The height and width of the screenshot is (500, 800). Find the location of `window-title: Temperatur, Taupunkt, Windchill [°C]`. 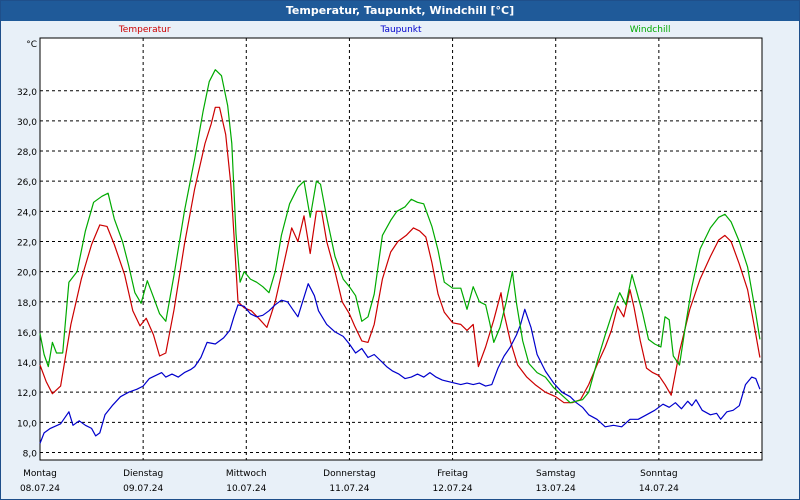

window-title: Temperatur, Taupunkt, Windchill [°C] is located at coordinates (400, 11).